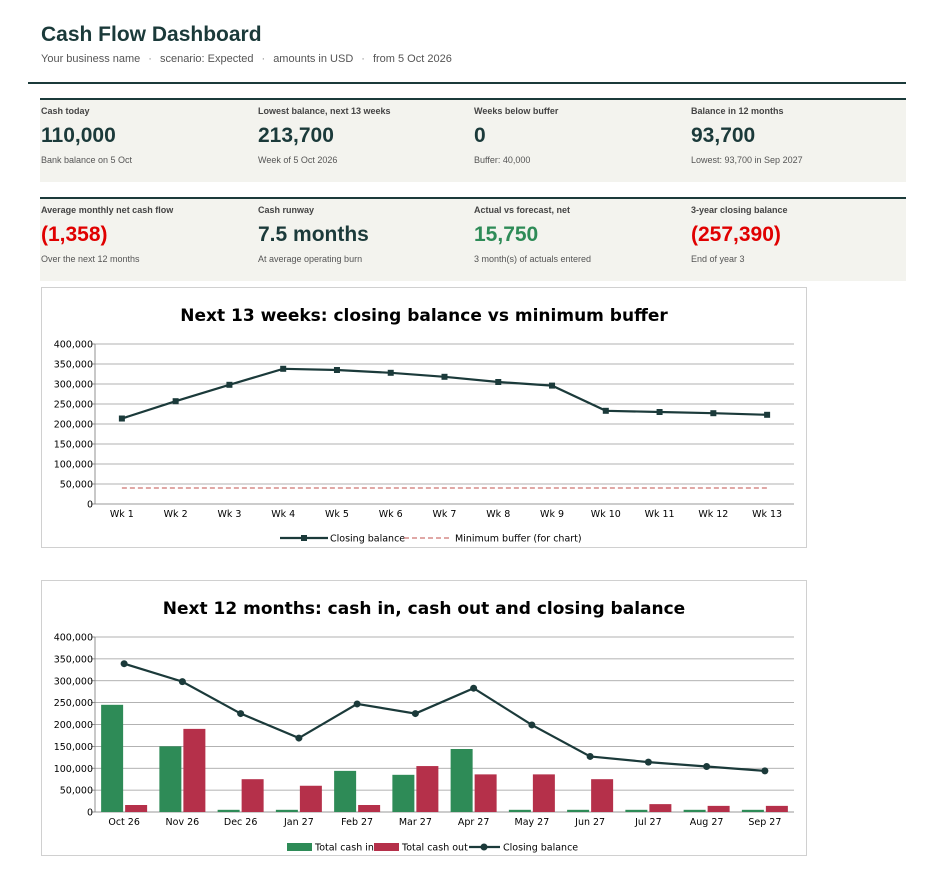  I want to click on kpi-label: Actual vs forecast, net, so click(522, 210).